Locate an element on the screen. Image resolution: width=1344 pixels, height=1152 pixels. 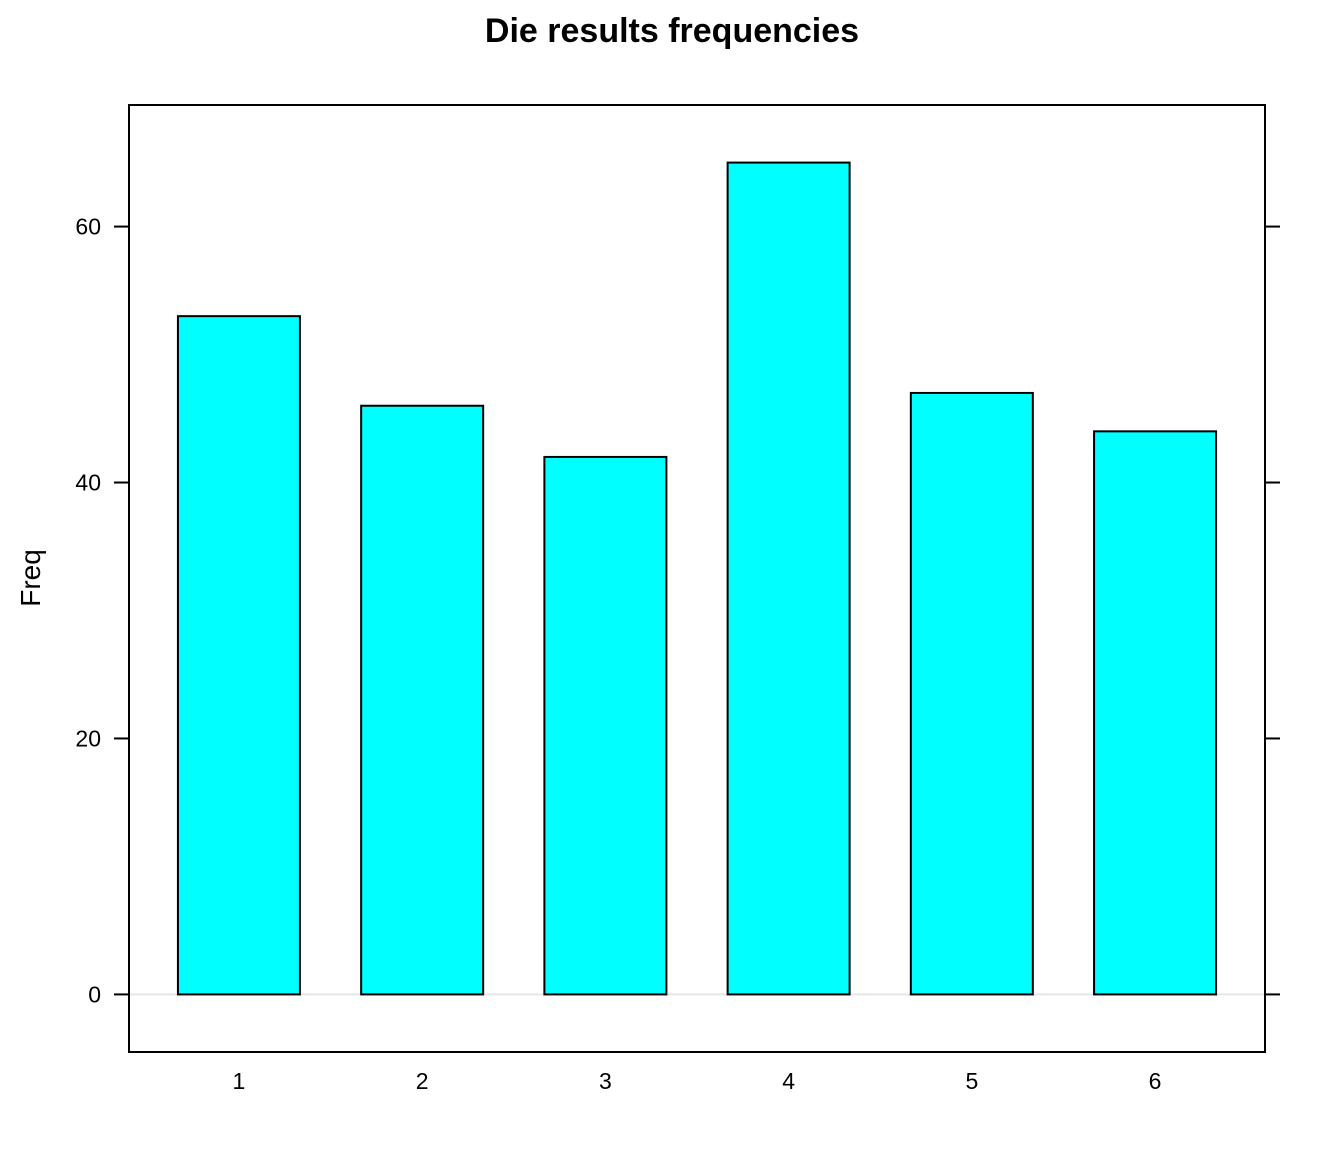
x-tick-label-2: 2 is located at coordinates (422, 1081).